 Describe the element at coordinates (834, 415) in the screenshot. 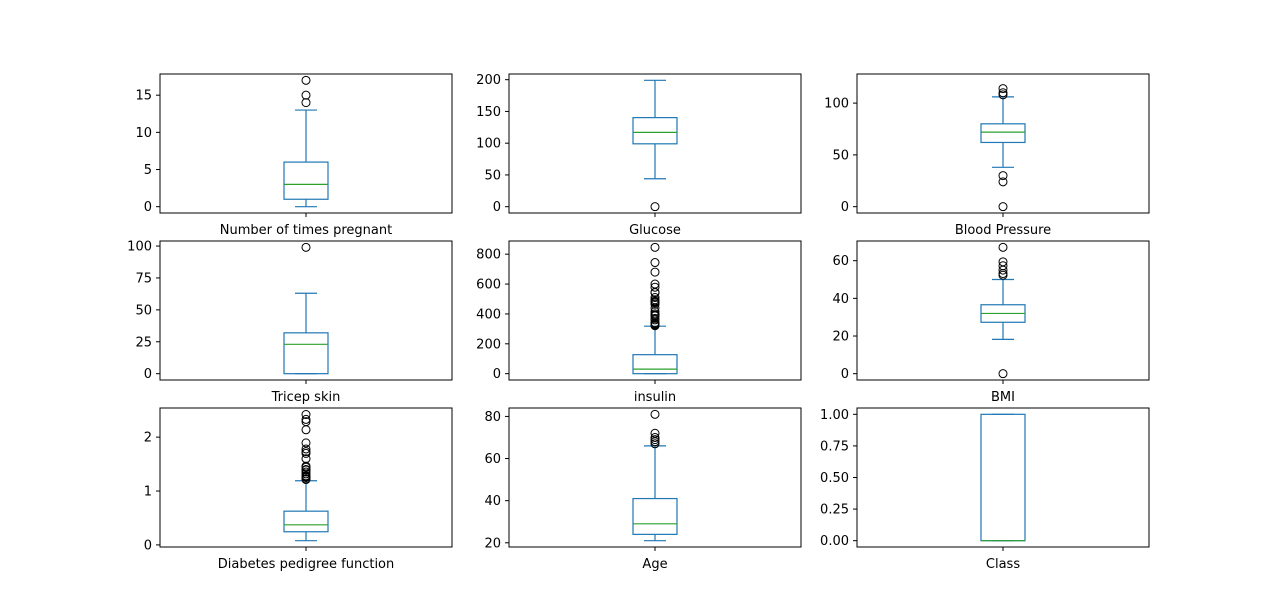

I see `y-tick-label: 1.00` at that location.